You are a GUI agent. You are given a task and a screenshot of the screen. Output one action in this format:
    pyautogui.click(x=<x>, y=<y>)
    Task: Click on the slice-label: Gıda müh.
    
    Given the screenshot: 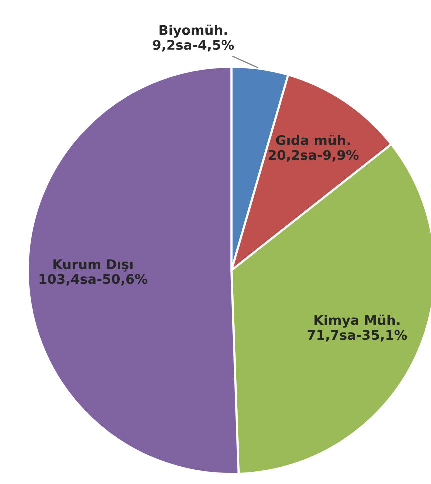 What is the action you would take?
    pyautogui.click(x=313, y=140)
    